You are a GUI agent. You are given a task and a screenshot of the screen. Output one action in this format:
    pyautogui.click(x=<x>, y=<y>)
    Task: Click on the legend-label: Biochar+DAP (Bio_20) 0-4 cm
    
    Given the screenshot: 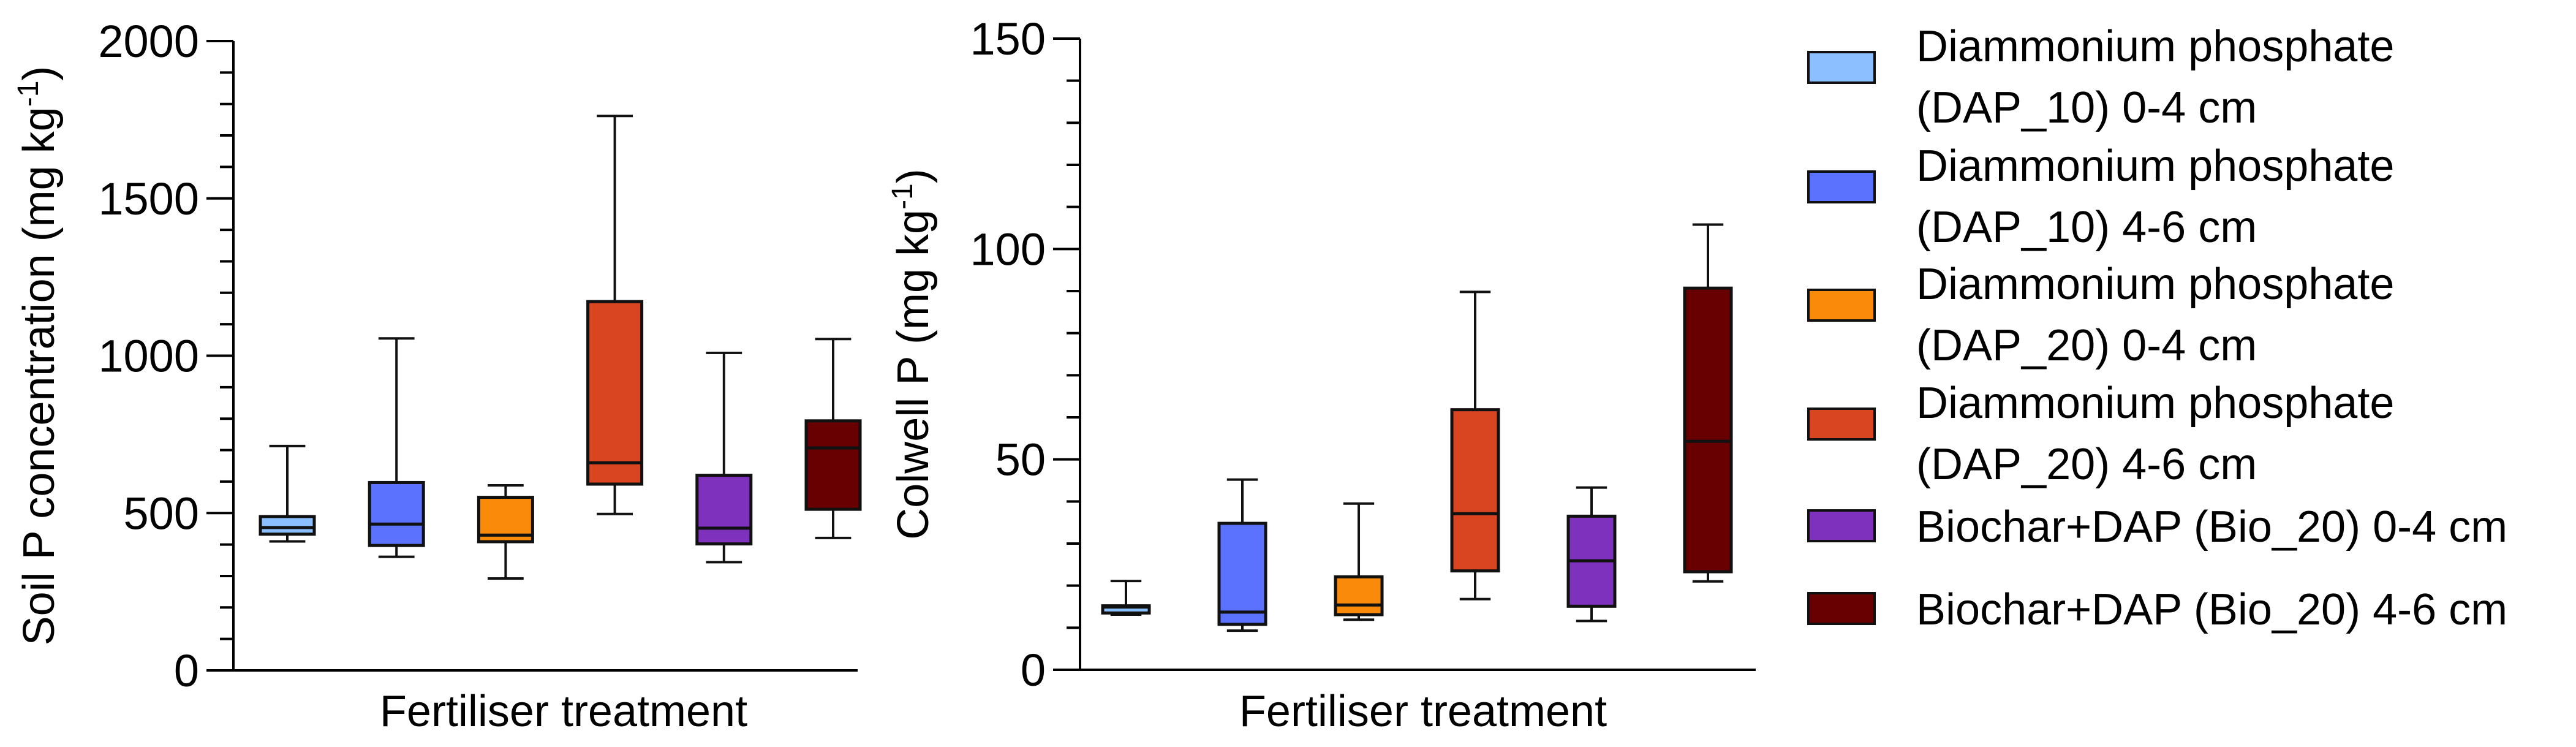 What is the action you would take?
    pyautogui.click(x=2211, y=527)
    